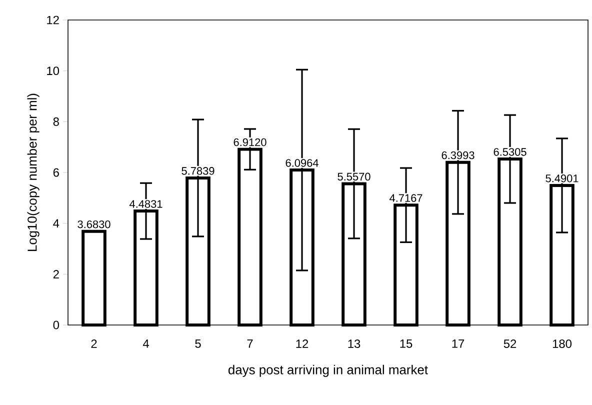 This screenshot has width=592, height=405. What do you see at coordinates (53, 20) in the screenshot?
I see `y-tick-label: 12` at bounding box center [53, 20].